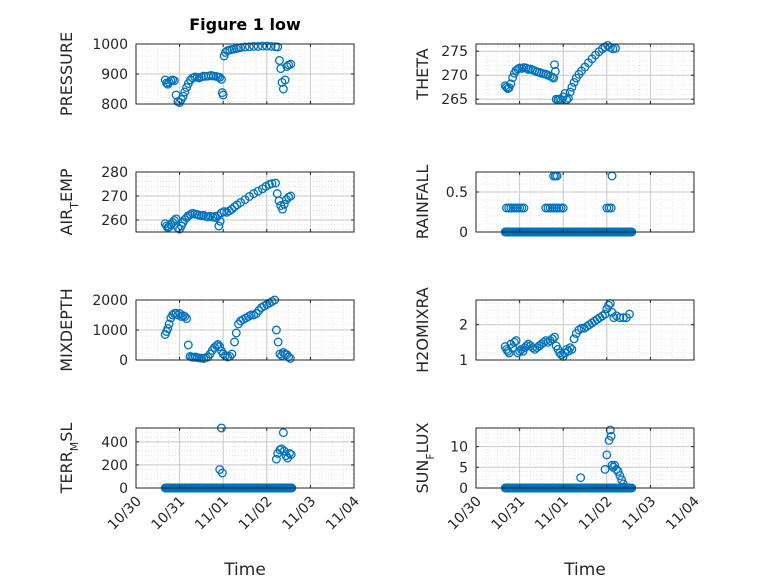  I want to click on y-tick-label: 275, so click(454, 52).